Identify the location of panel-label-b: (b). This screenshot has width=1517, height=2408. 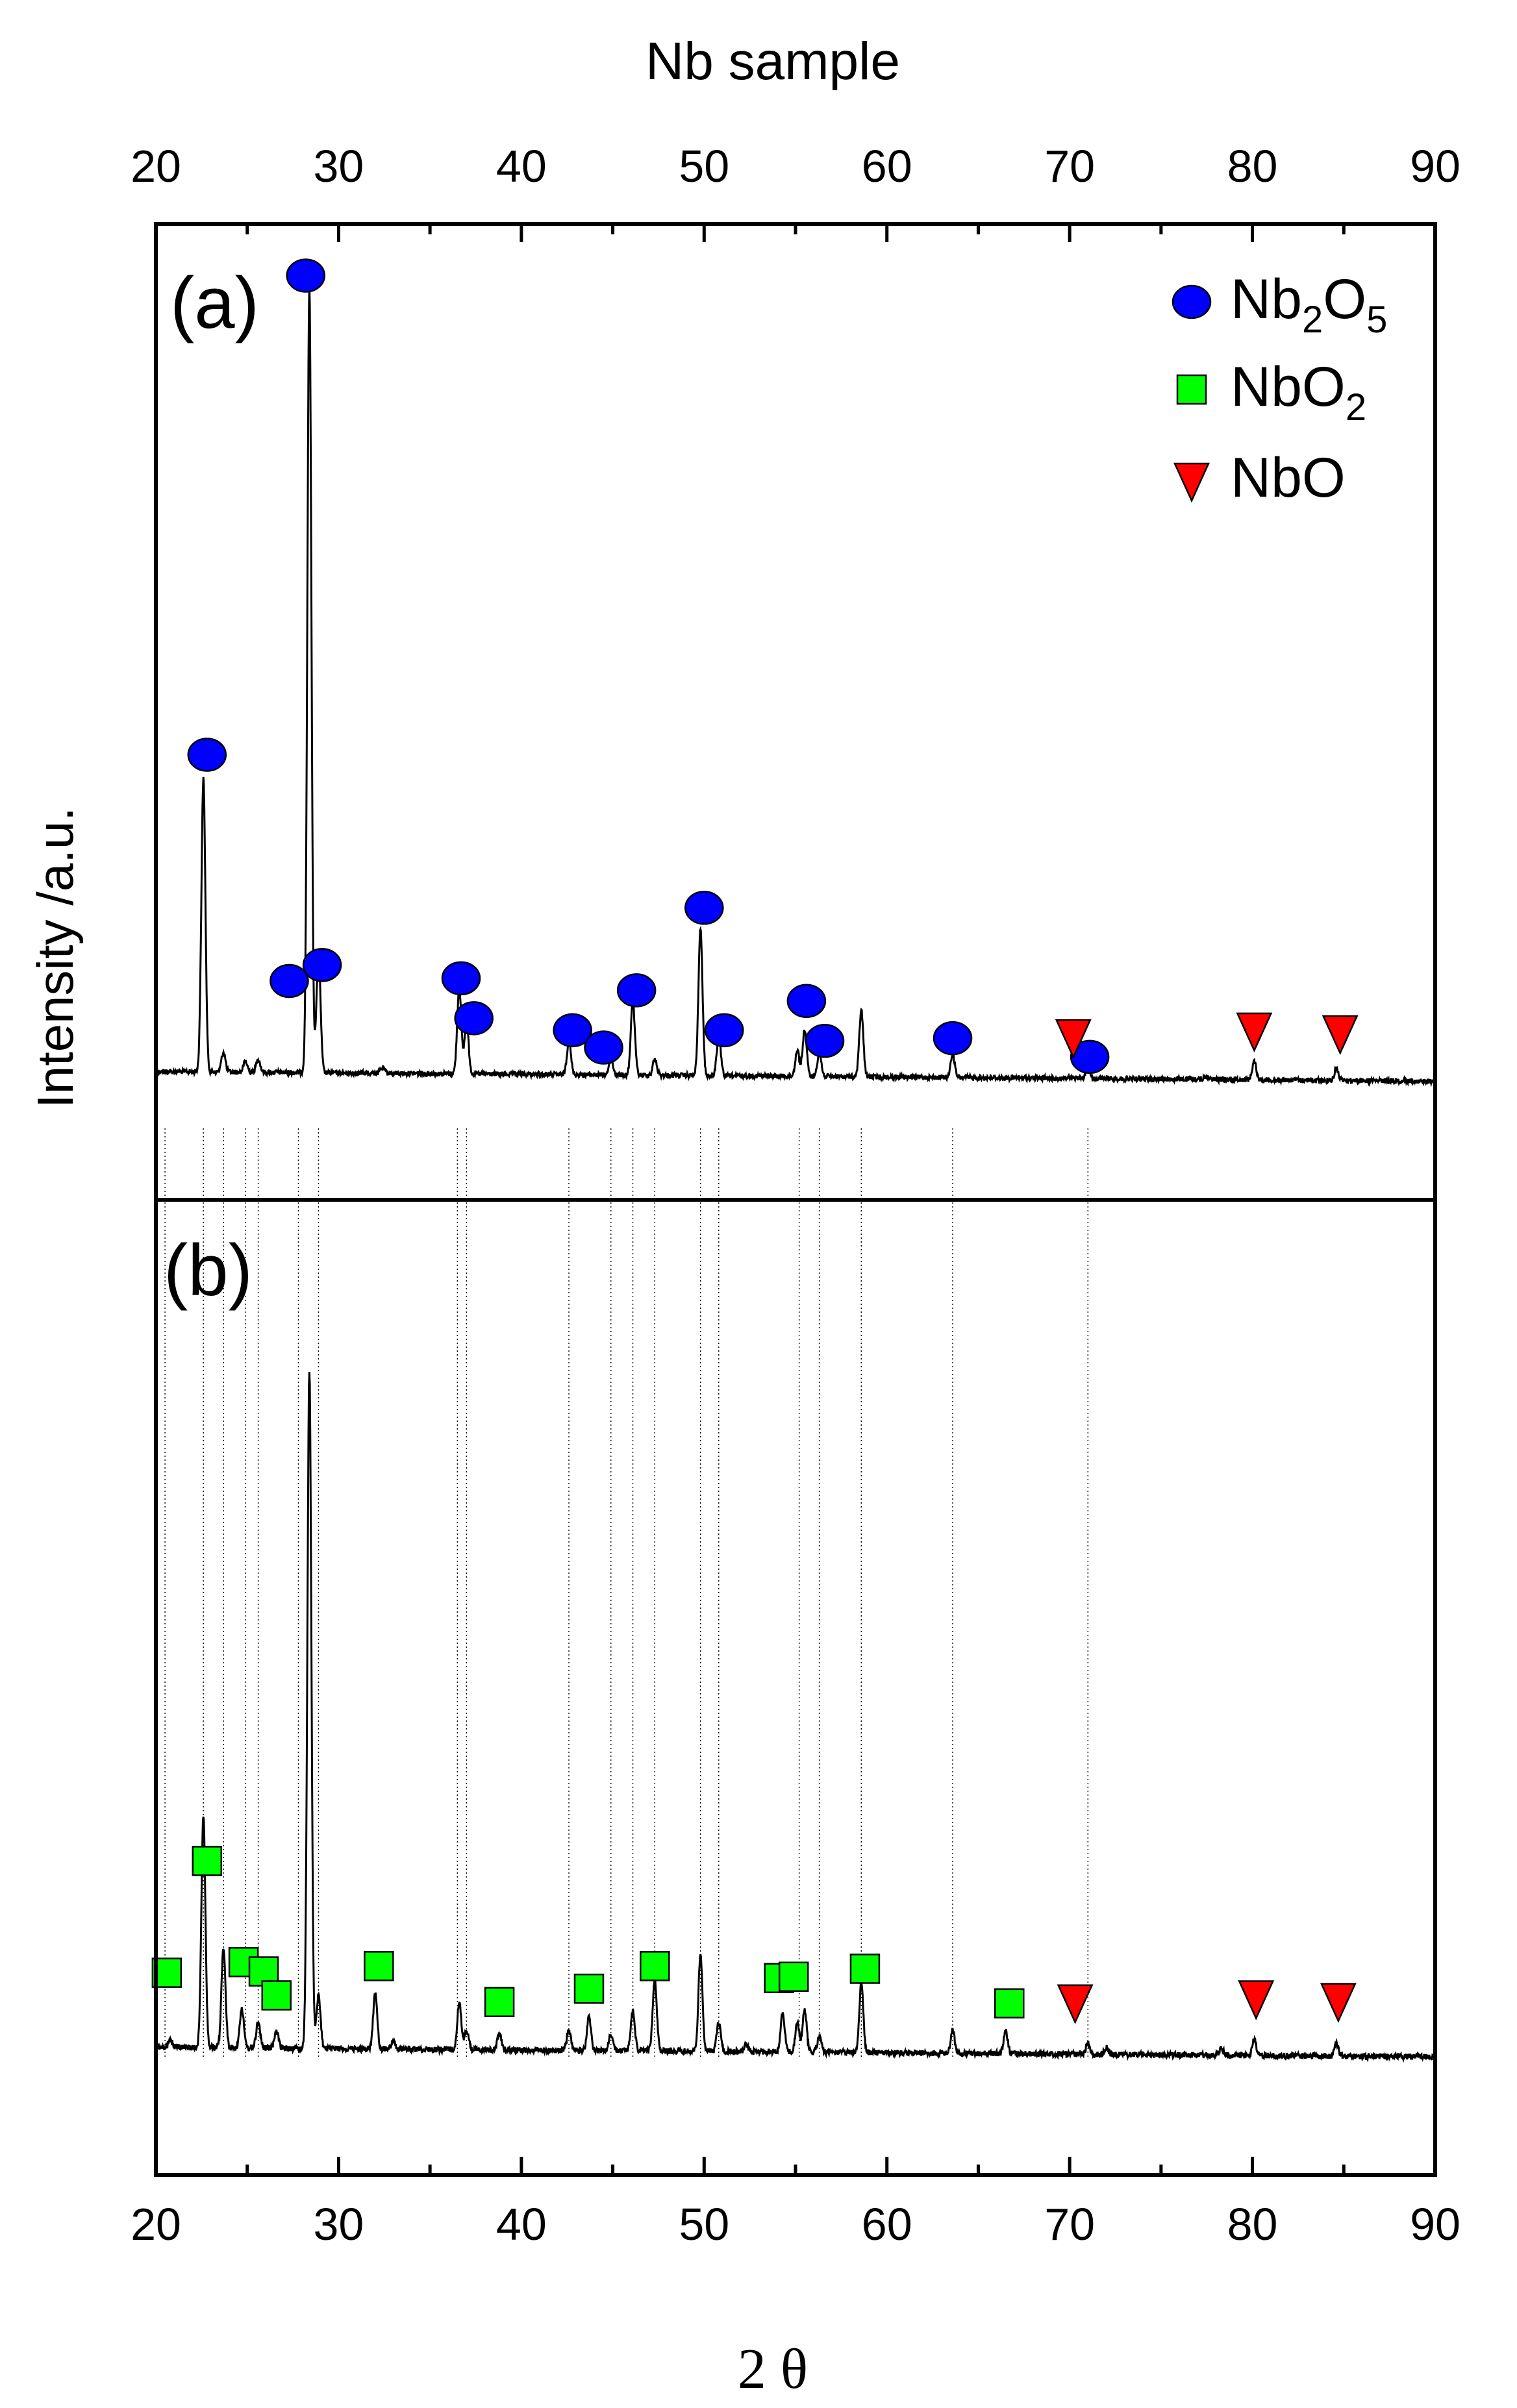
(208, 1270).